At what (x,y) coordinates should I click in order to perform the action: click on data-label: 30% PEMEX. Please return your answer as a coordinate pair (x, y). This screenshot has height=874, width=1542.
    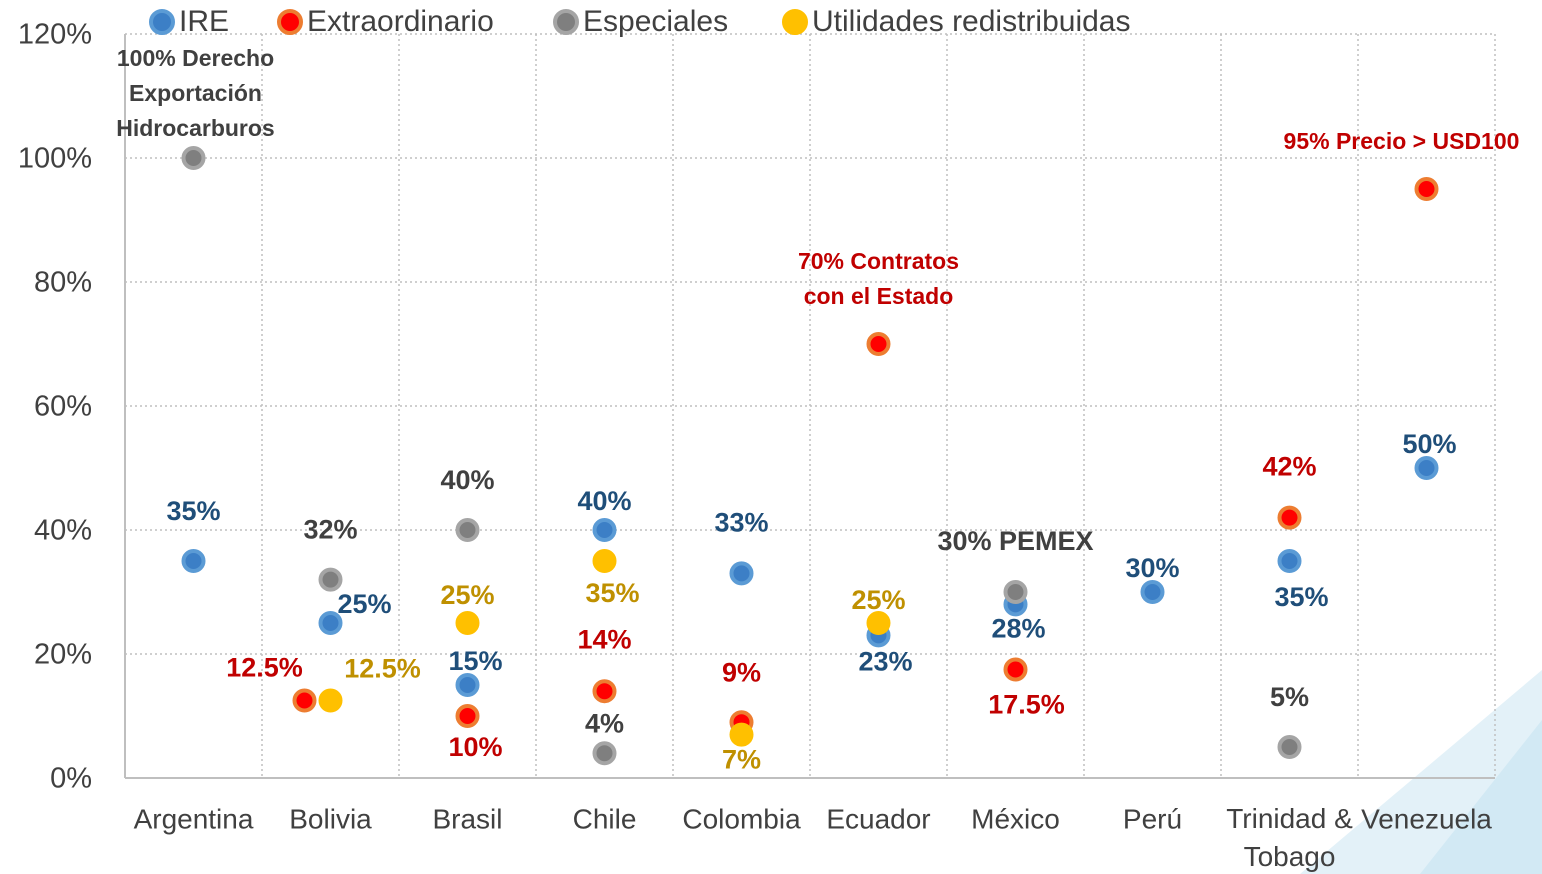
    Looking at the image, I should click on (1015, 541).